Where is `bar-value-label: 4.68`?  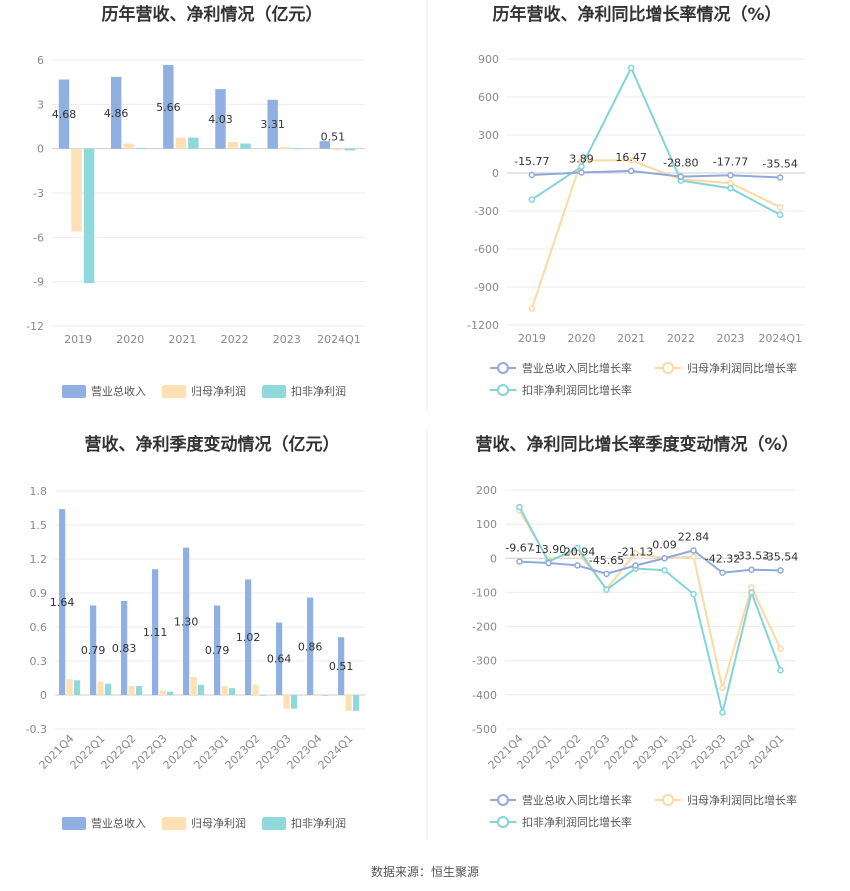 bar-value-label: 4.68 is located at coordinates (64, 114).